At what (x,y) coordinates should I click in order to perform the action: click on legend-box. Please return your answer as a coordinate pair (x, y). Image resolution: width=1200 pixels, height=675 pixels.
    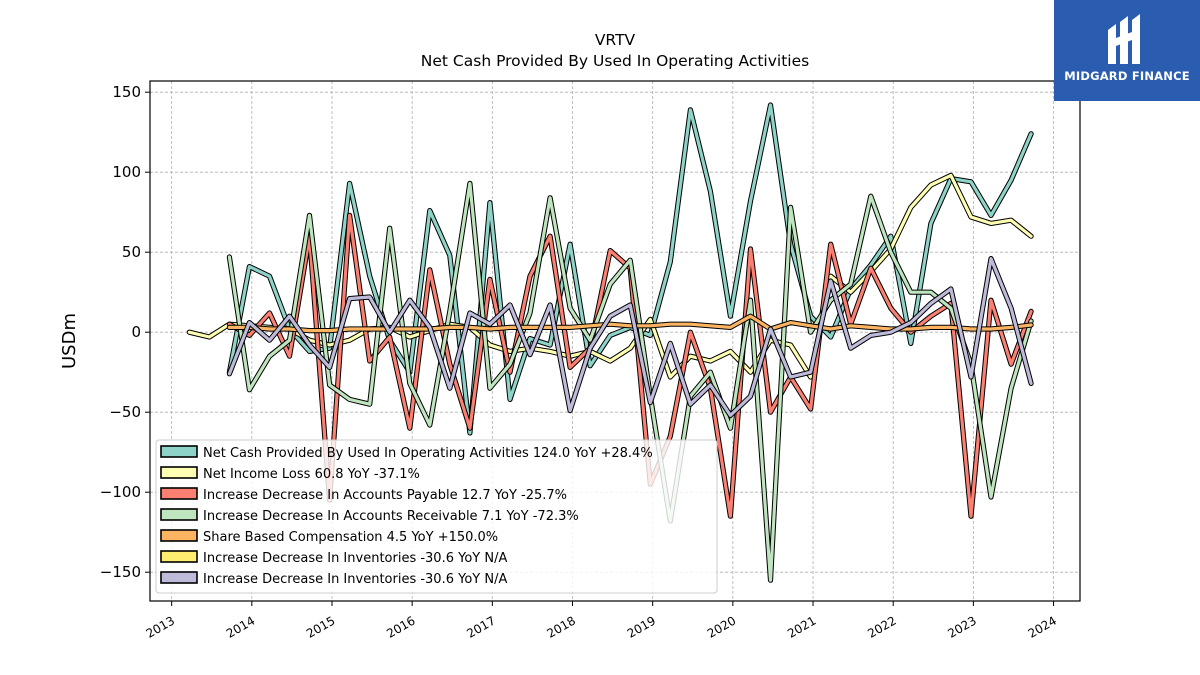
    Looking at the image, I should click on (436, 516).